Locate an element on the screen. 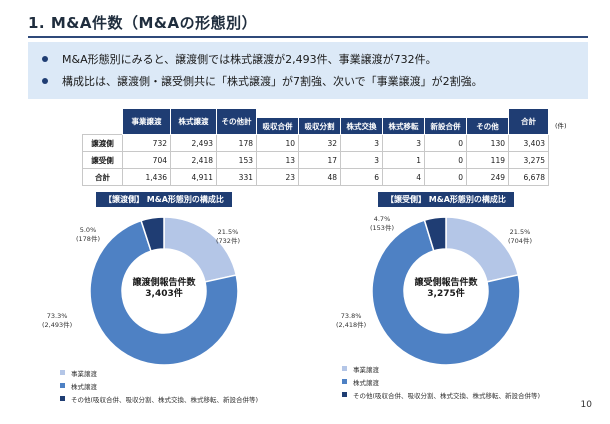 The height and width of the screenshot is (424, 610). table-cell: 6,678 is located at coordinates (528, 177).